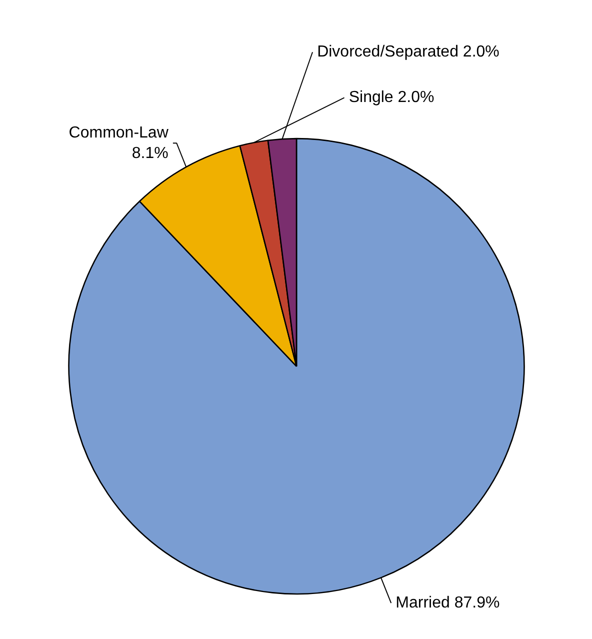 This screenshot has height=639, width=592. I want to click on slice-label: Married 87.9%, so click(448, 603).